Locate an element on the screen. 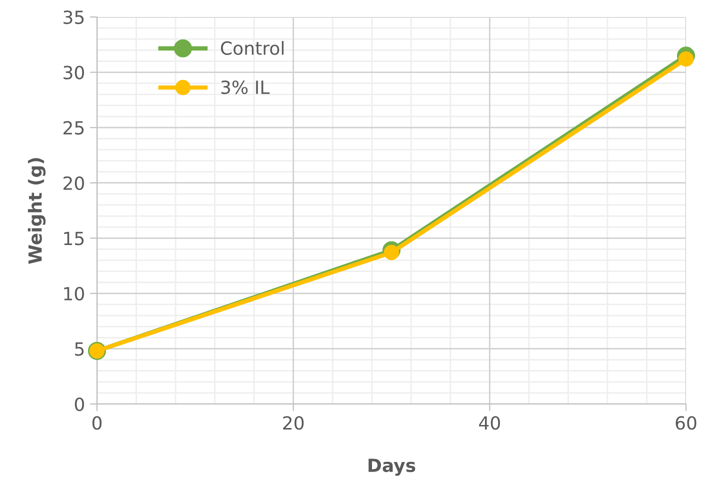  x-axis-title: Days is located at coordinates (392, 467).